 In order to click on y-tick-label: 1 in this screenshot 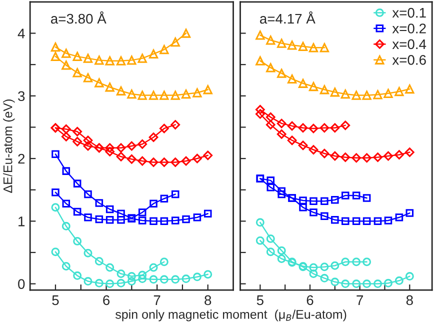, I will do `click(21, 221)`.